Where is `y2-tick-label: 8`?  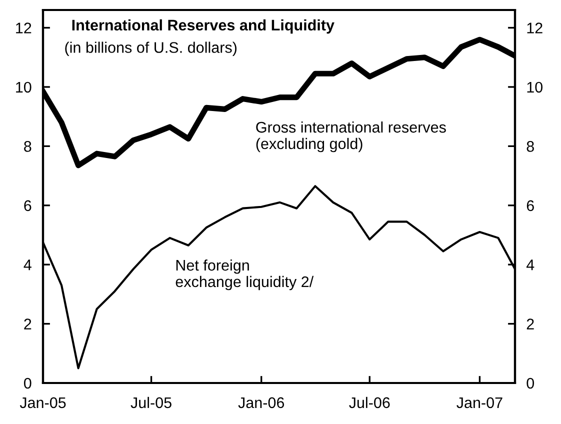
y2-tick-label: 8 is located at coordinates (530, 146).